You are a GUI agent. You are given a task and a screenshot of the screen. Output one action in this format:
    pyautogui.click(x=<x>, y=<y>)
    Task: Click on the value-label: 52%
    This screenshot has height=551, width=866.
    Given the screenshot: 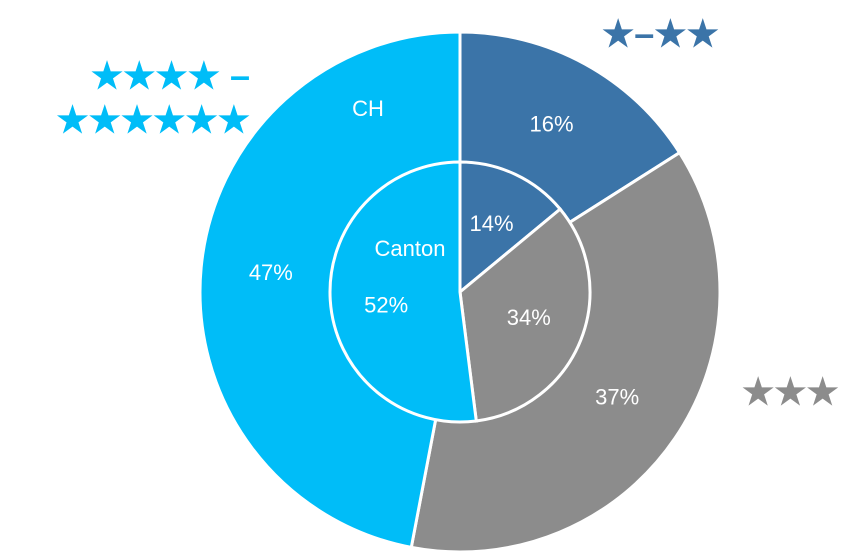 What is the action you would take?
    pyautogui.click(x=386, y=304)
    